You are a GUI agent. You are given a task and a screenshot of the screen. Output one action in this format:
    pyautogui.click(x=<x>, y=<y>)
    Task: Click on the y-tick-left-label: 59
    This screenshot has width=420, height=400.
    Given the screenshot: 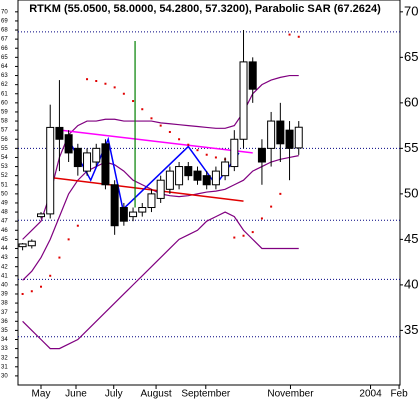 What is the action you would take?
    pyautogui.click(x=4, y=113)
    